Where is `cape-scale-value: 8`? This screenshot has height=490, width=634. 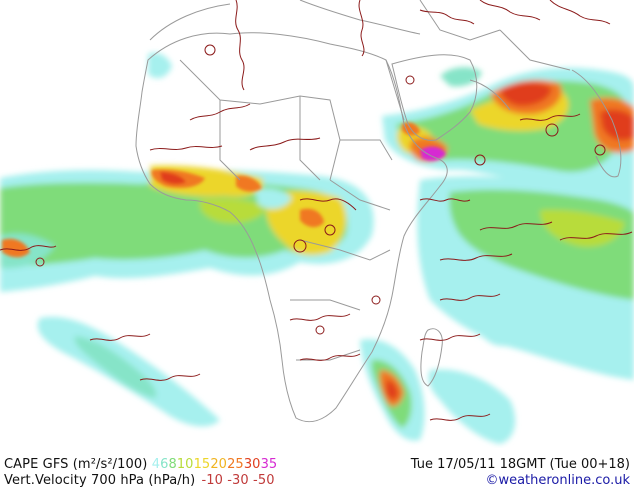 cape-scale-value: 8 is located at coordinates (172, 464).